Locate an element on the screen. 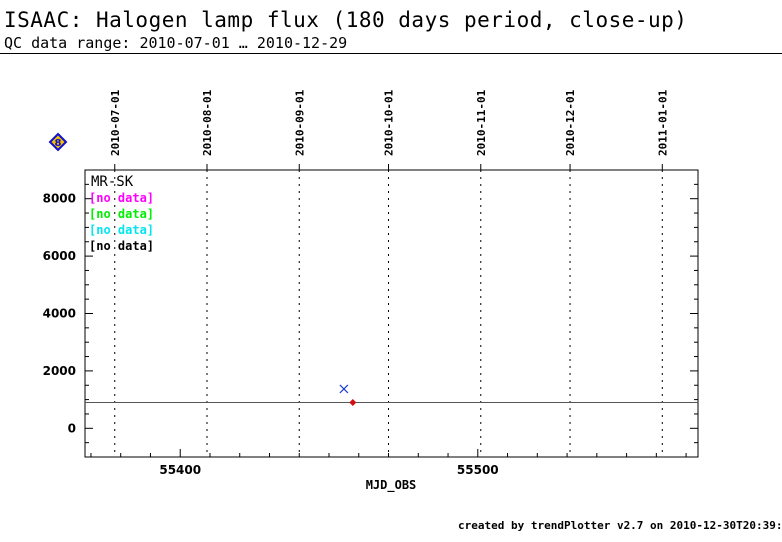  date-label: 2010-12-01 is located at coordinates (570, 122).